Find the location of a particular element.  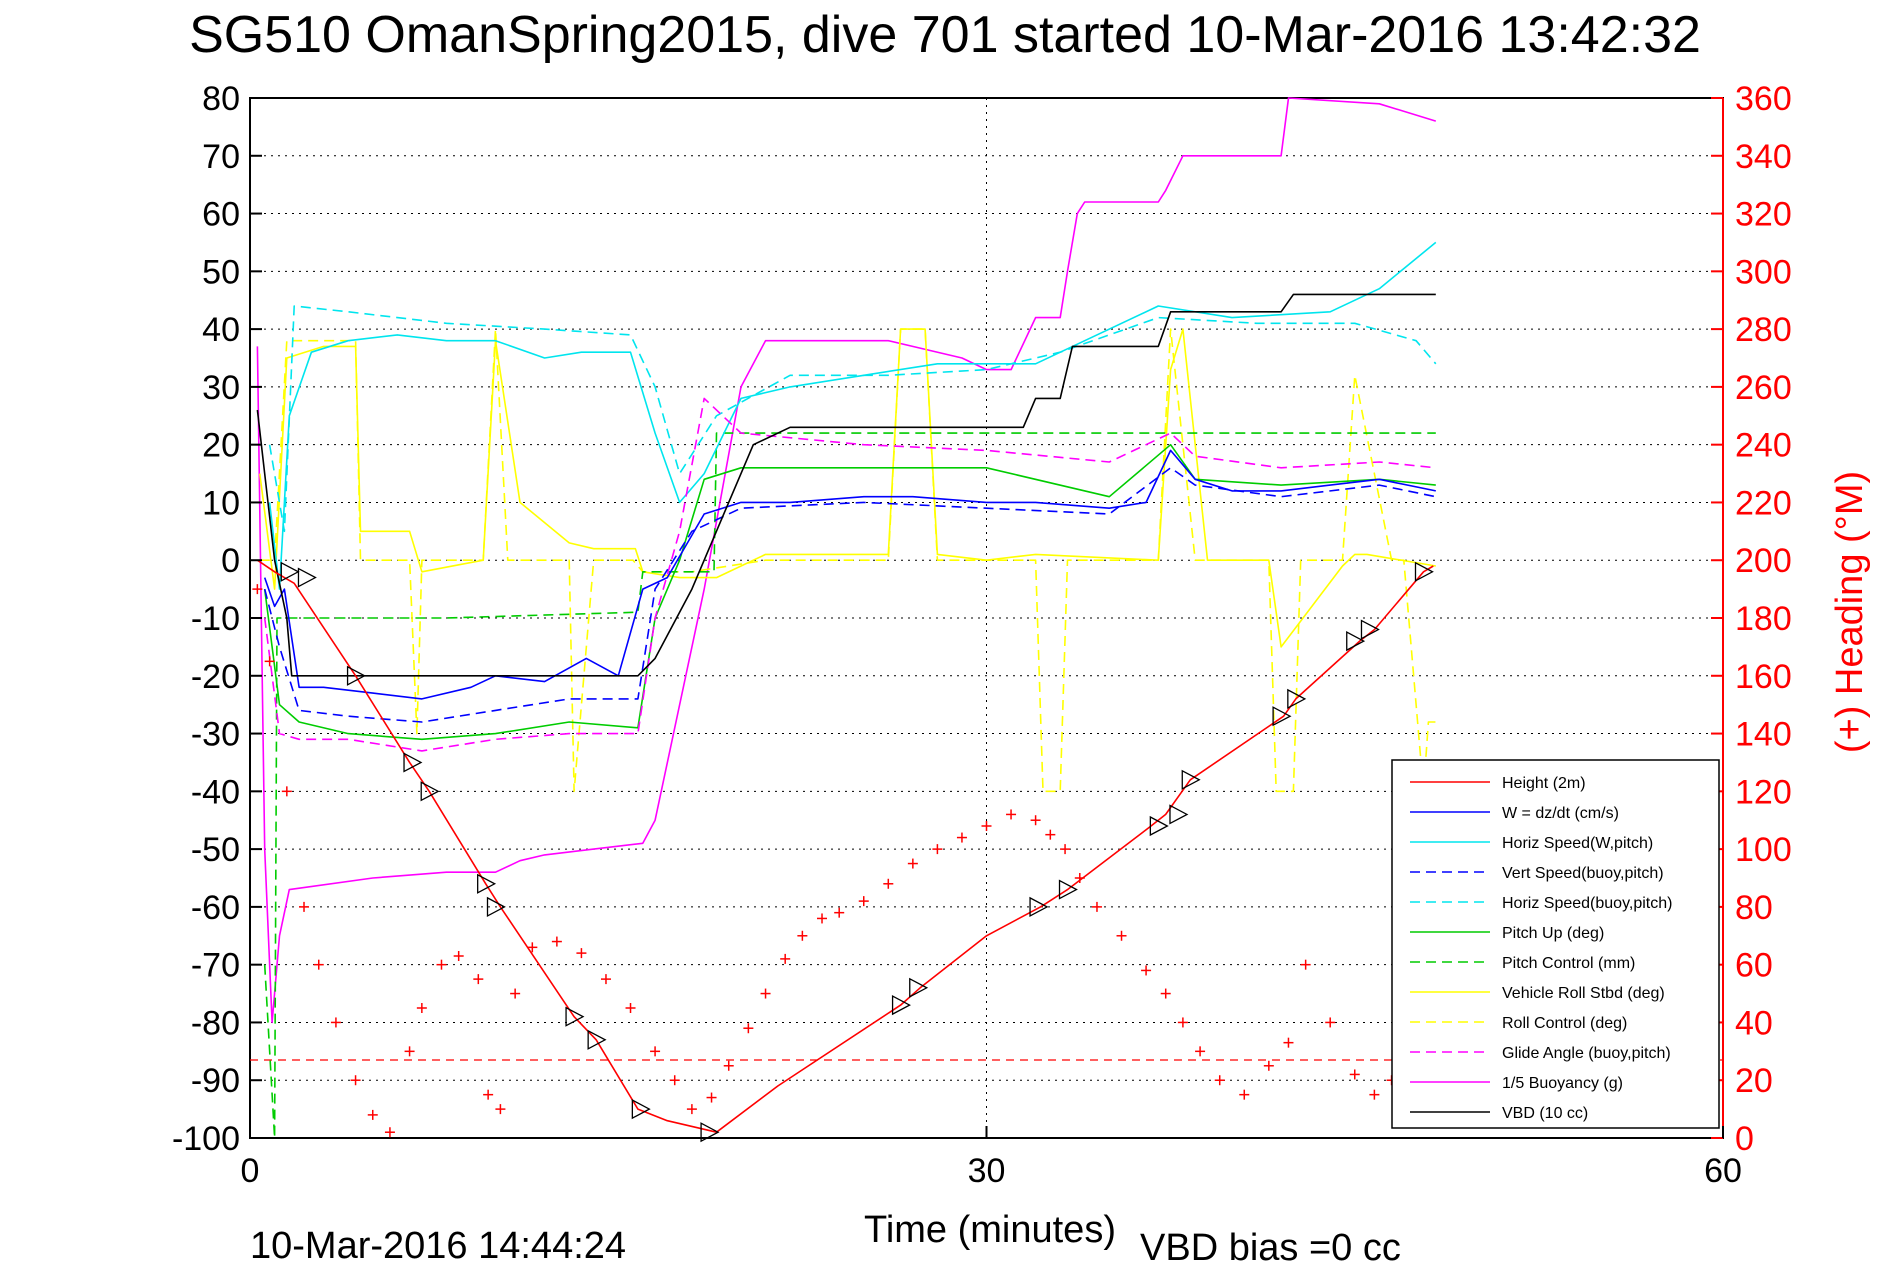

y-tick-label: -50 is located at coordinates (215, 850).